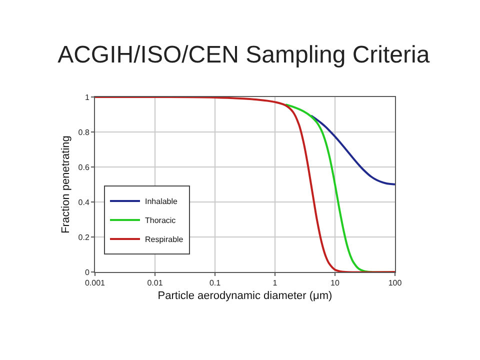 This screenshot has height=360, width=480. Describe the element at coordinates (244, 54) in the screenshot. I see `chart-title: ACGIH/ISO/CEN Sampling Criteria` at that location.